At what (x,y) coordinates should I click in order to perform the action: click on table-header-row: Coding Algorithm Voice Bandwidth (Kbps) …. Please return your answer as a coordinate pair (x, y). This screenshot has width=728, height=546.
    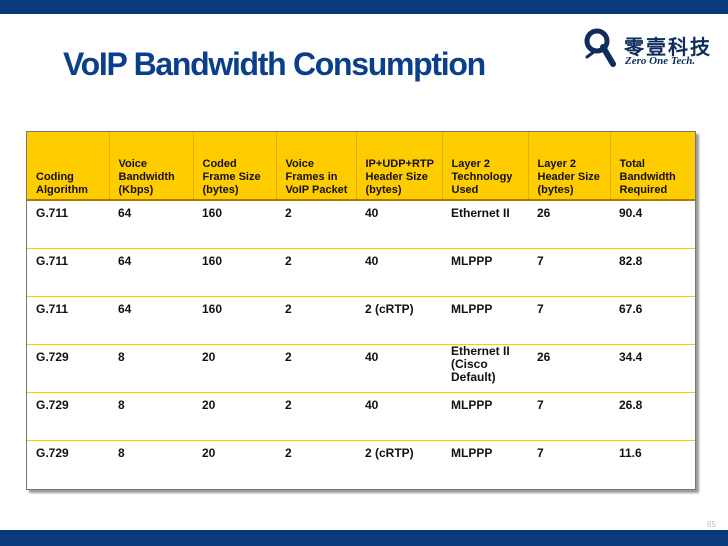
    Looking at the image, I should click on (361, 166).